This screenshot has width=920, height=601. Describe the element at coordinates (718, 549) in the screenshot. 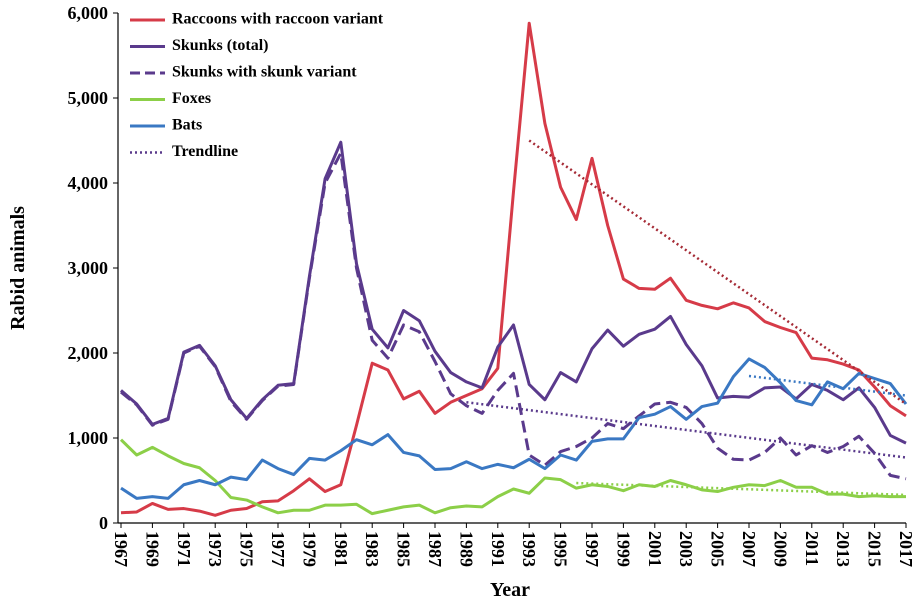

I see `x-tick-label: 2005` at that location.